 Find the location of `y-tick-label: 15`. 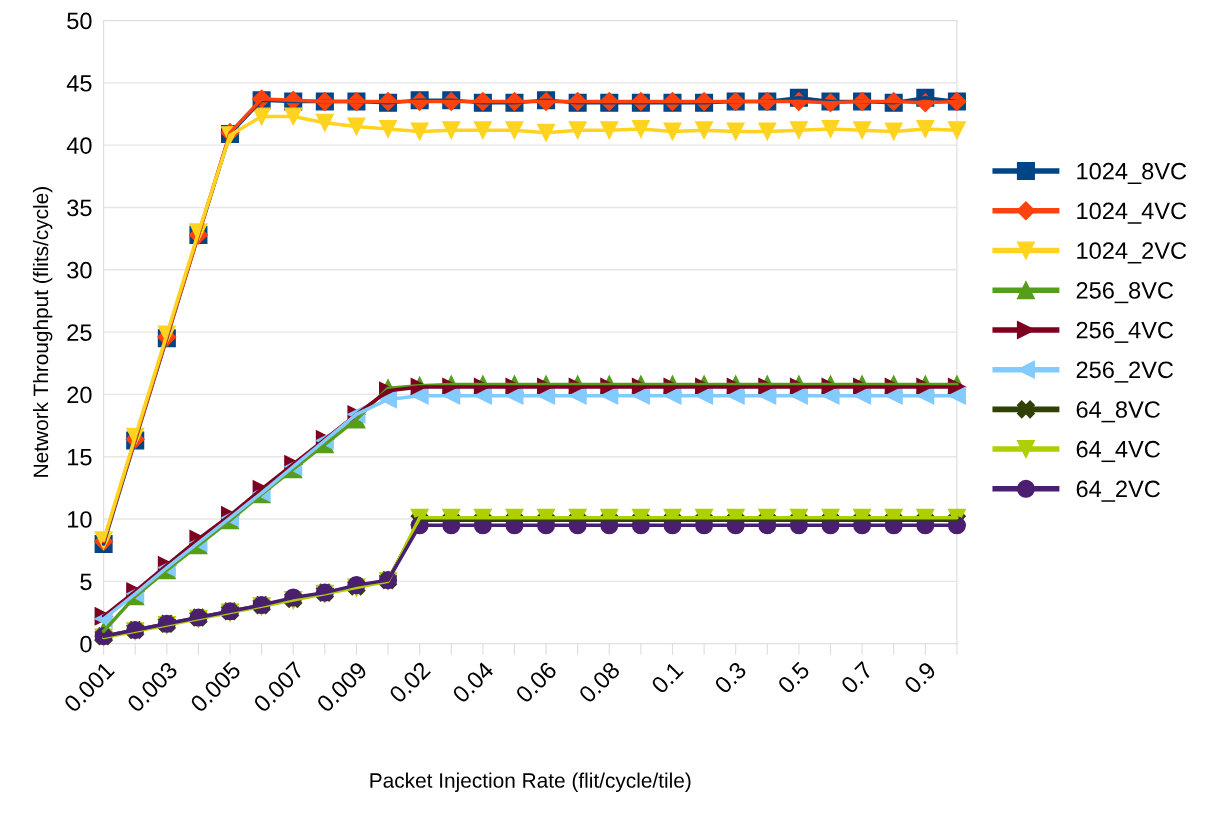

y-tick-label: 15 is located at coordinates (80, 457).